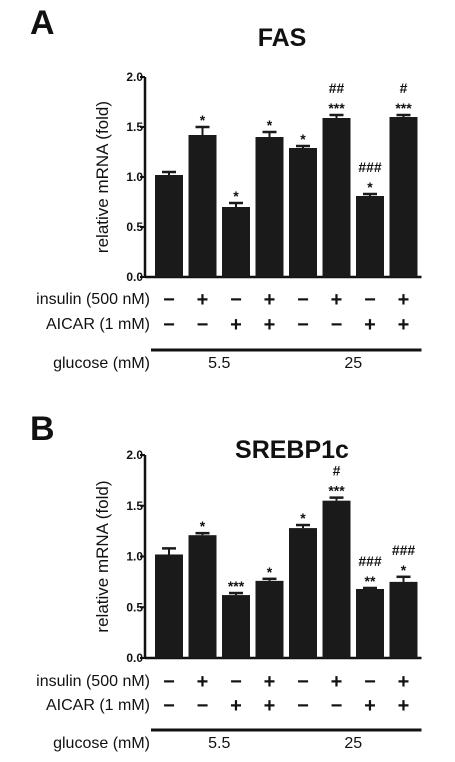 The height and width of the screenshot is (762, 455). What do you see at coordinates (42, 23) in the screenshot?
I see `panel-letter: A` at bounding box center [42, 23].